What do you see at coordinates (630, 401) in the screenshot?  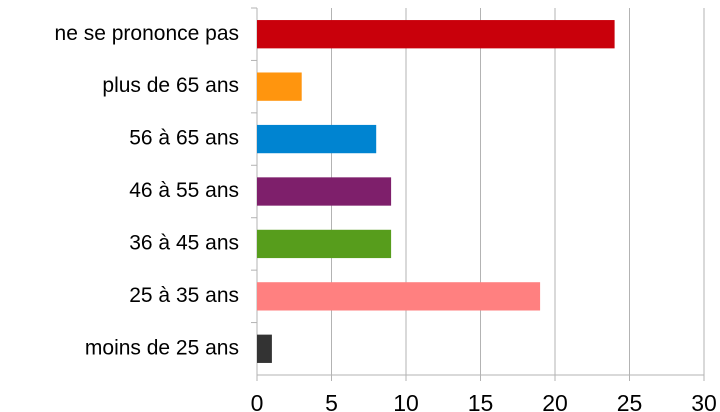 I see `x-tick-label: 25` at bounding box center [630, 401].